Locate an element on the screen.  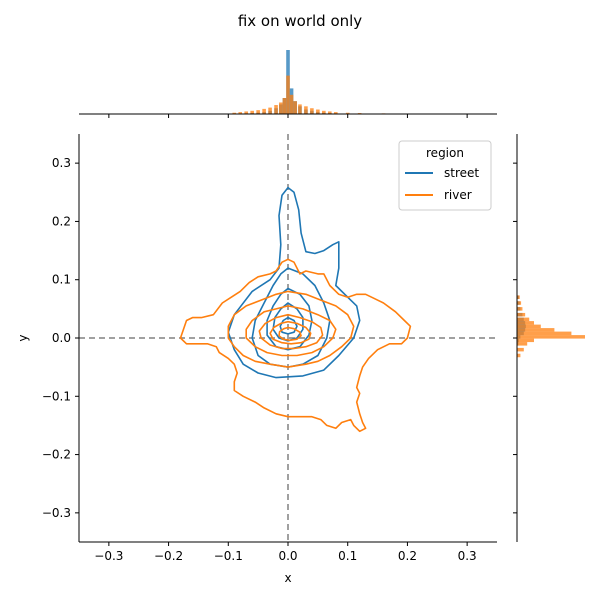
x-axis-label: x is located at coordinates (287, 578).